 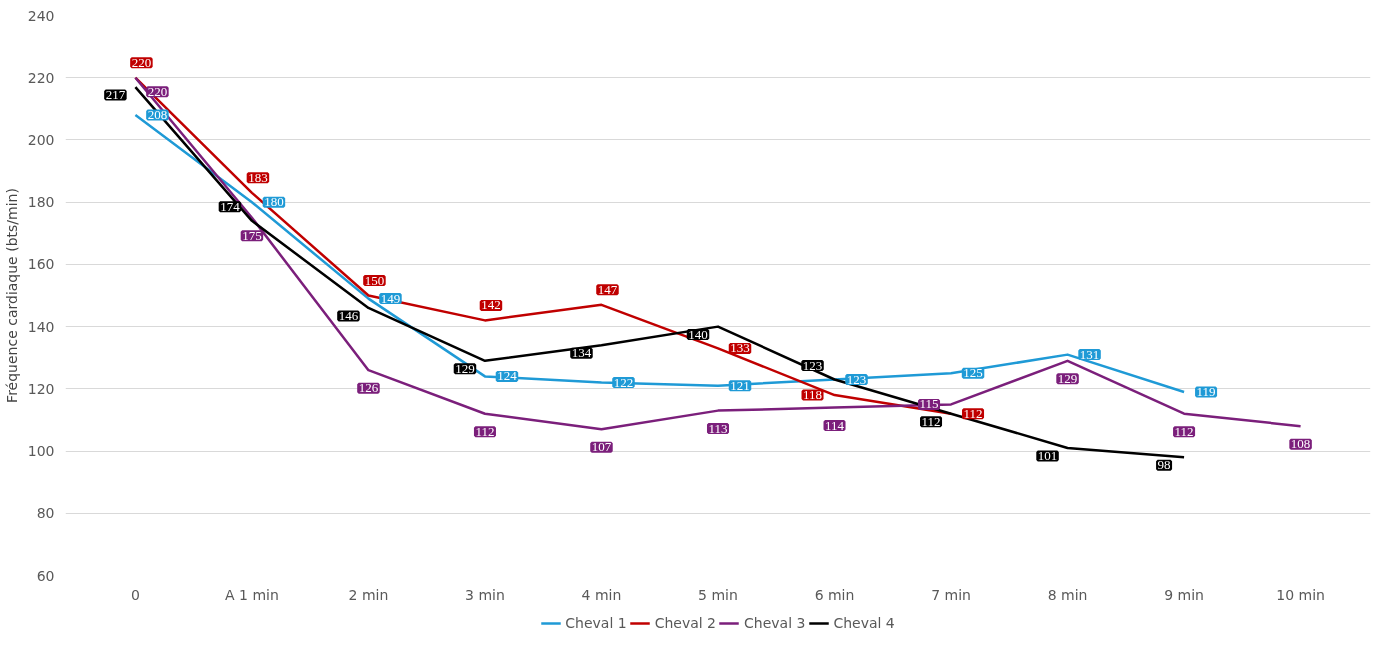 What do you see at coordinates (1164, 465) in the screenshot?
I see `data-label: 98` at bounding box center [1164, 465].